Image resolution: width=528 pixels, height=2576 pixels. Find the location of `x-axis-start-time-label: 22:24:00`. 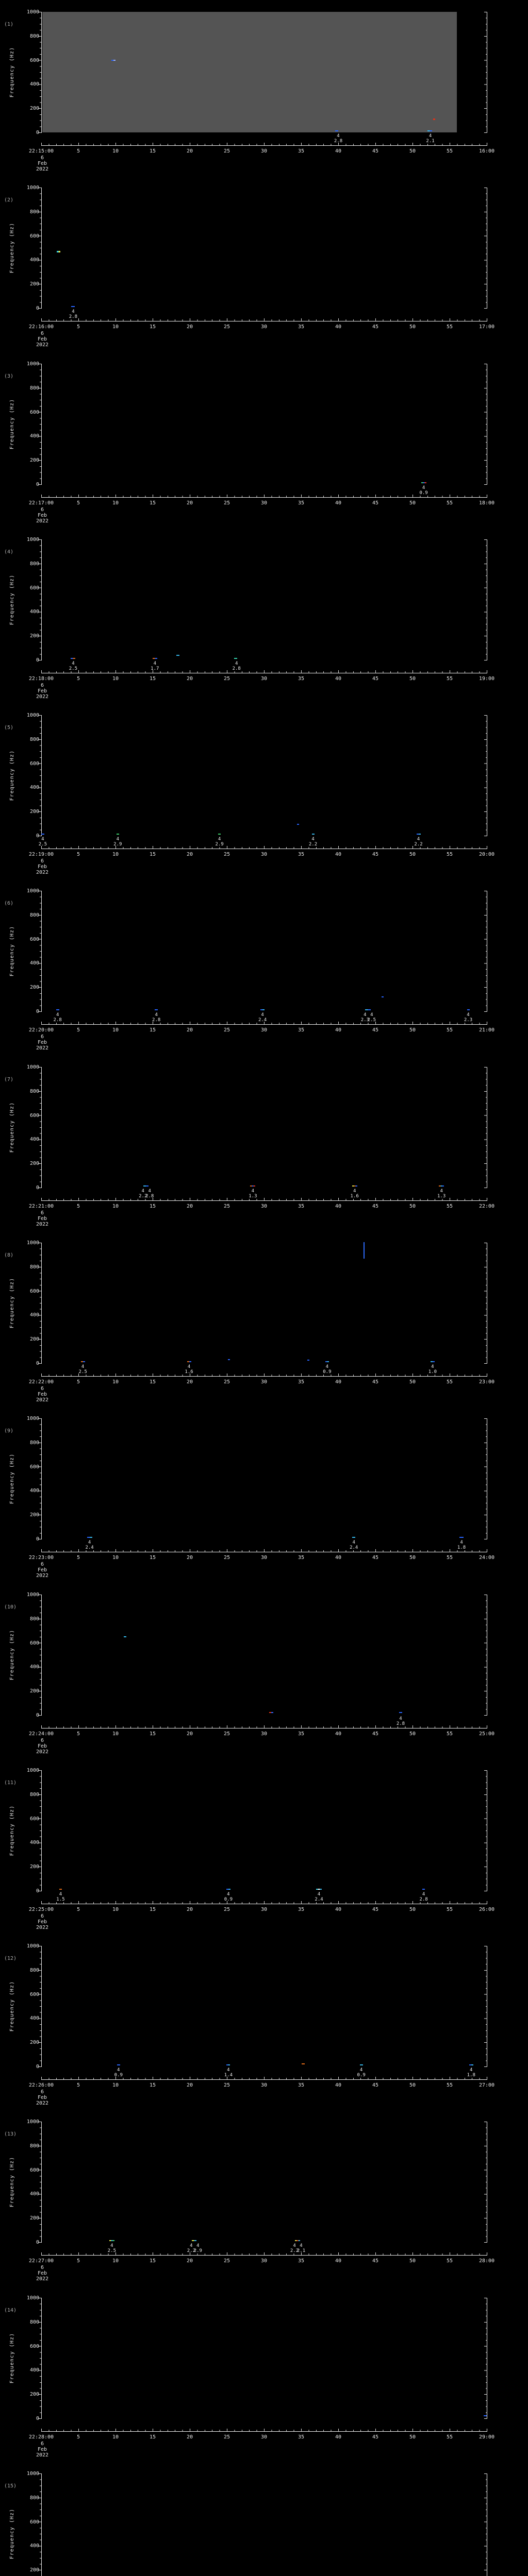

x-axis-start-time-label: 22:24:00 is located at coordinates (41, 1734).